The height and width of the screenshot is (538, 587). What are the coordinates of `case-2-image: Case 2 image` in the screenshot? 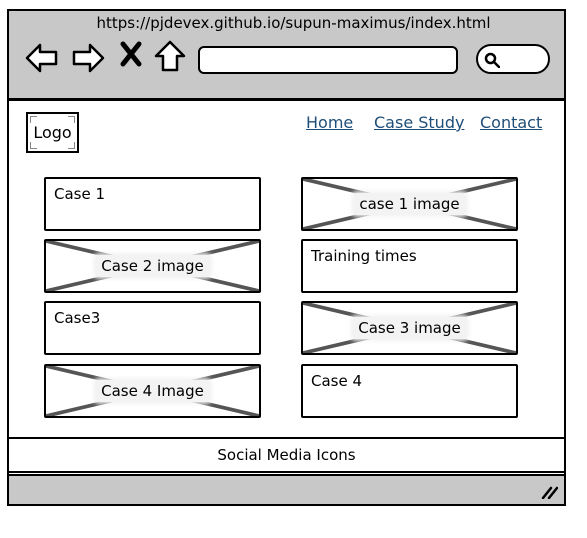 It's located at (152, 266).